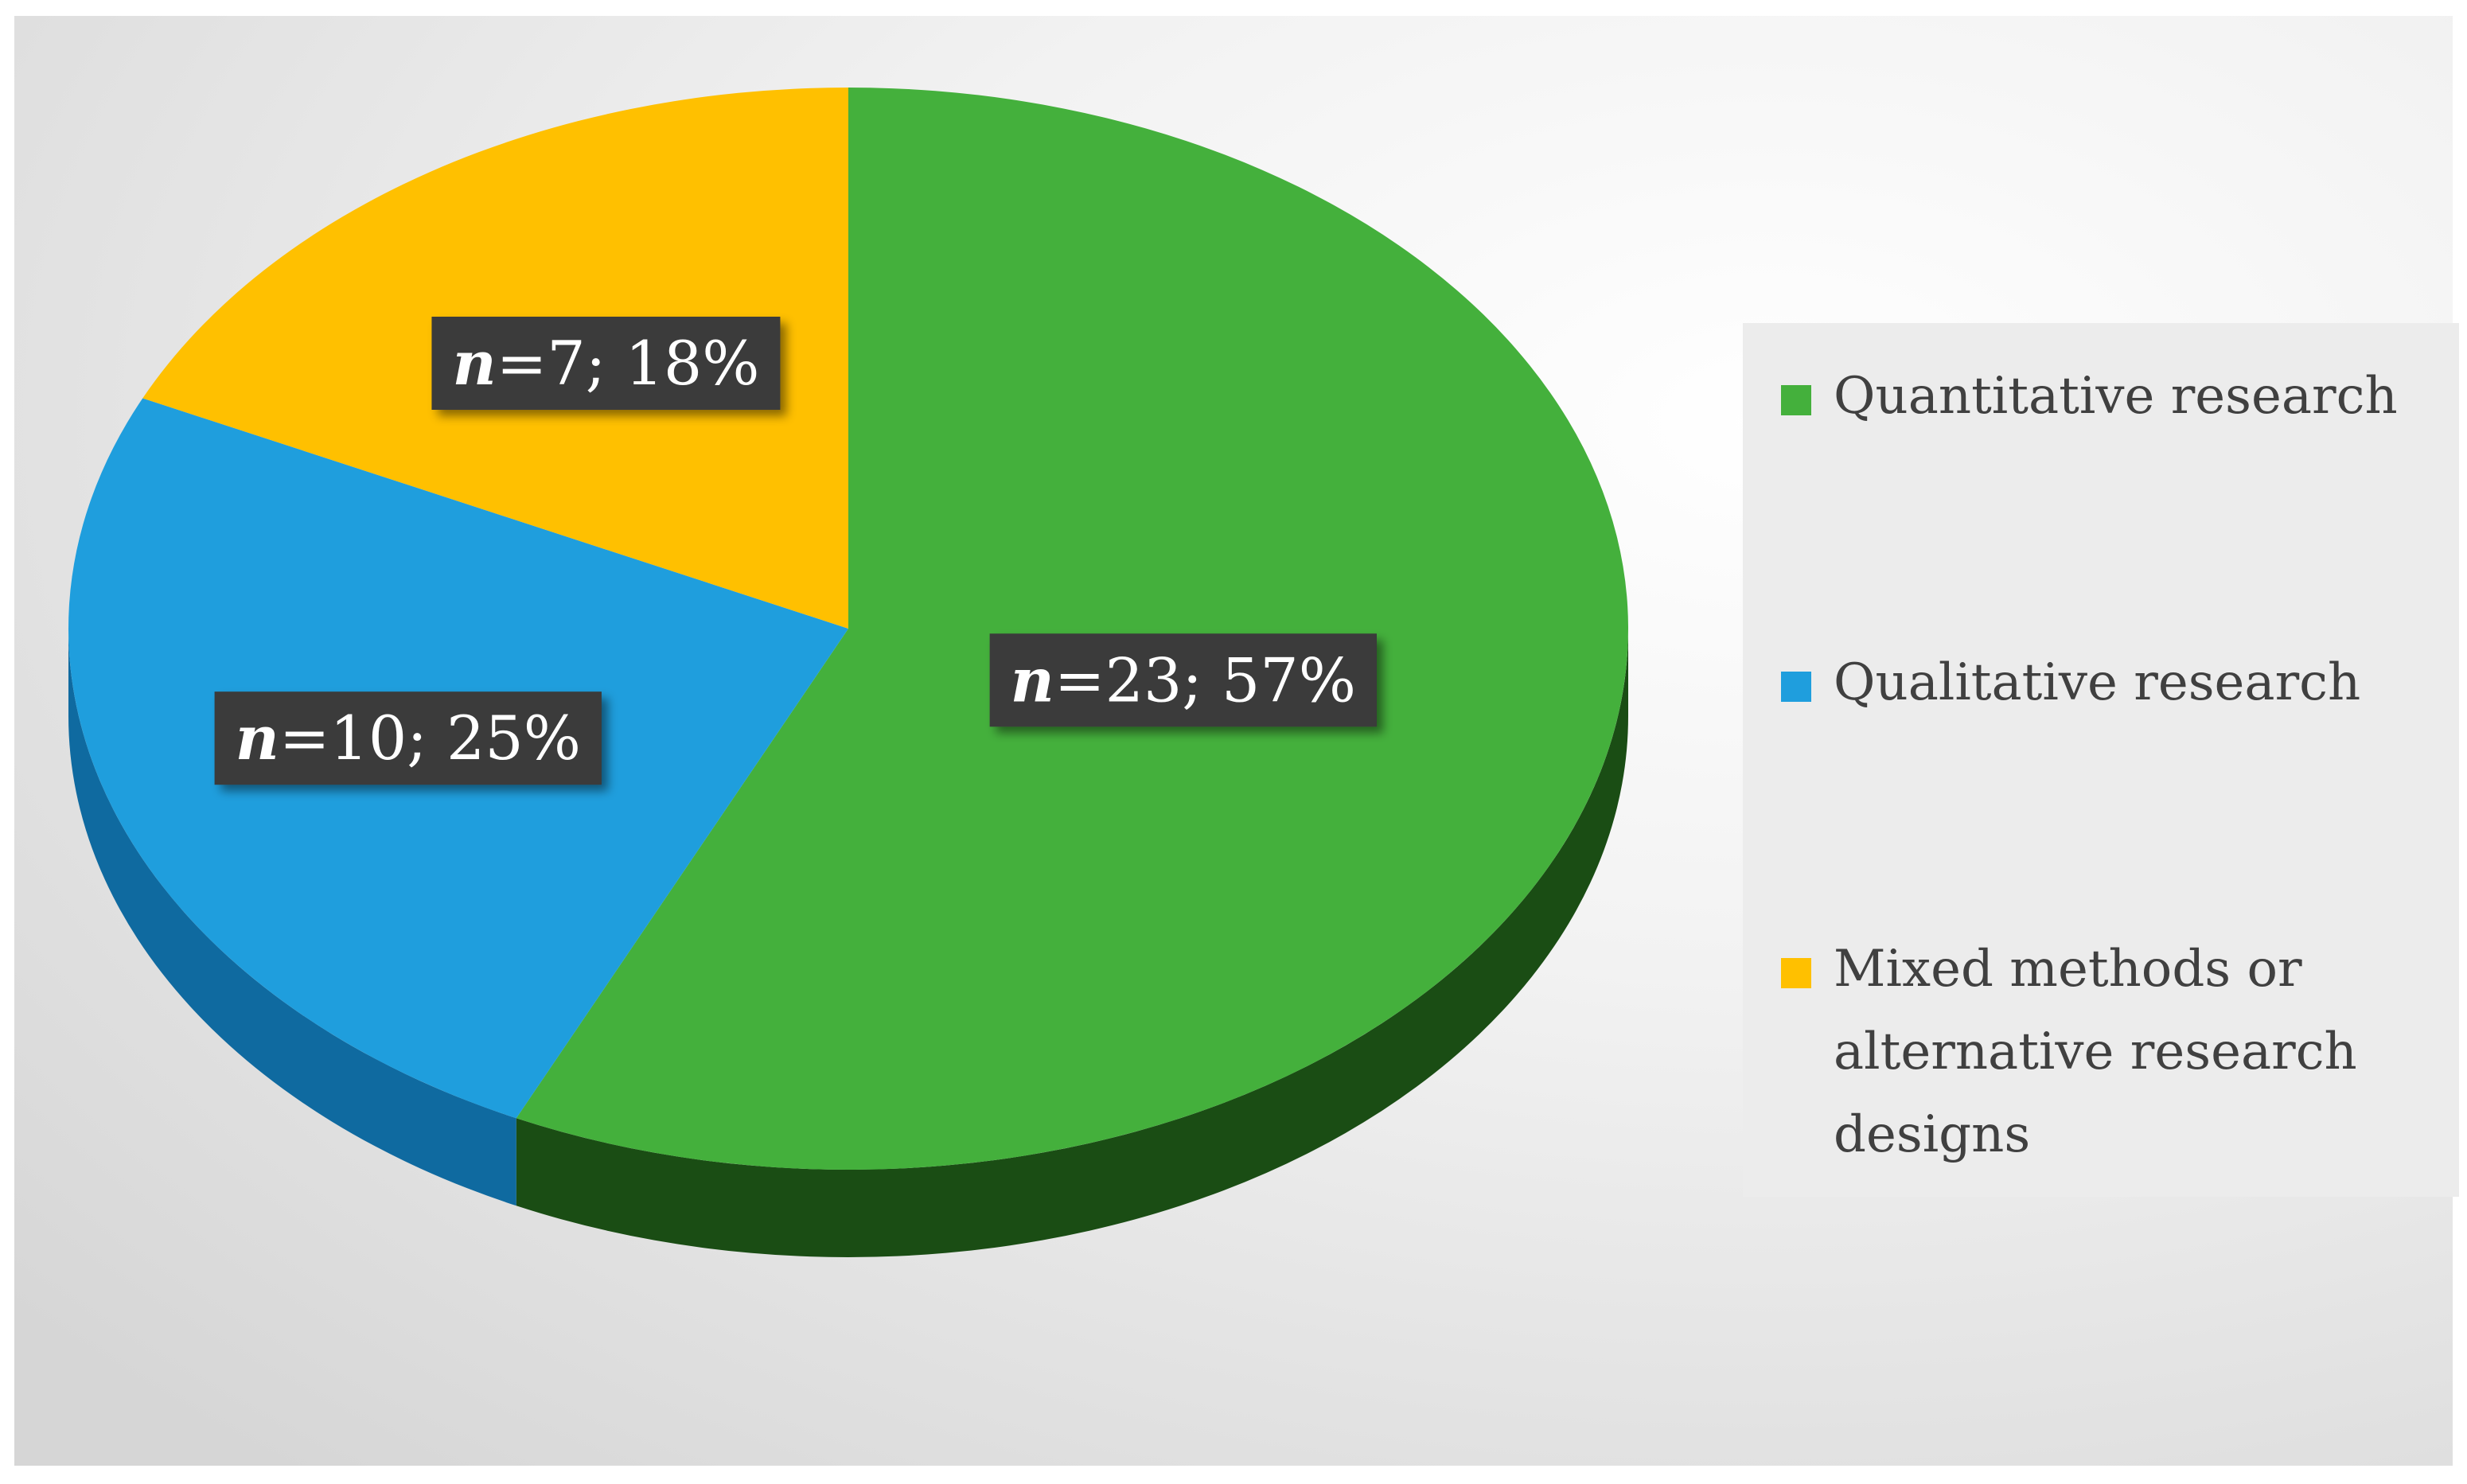 The image size is (2467, 1484). I want to click on data-label-2: n=7; 18%, so click(606, 363).